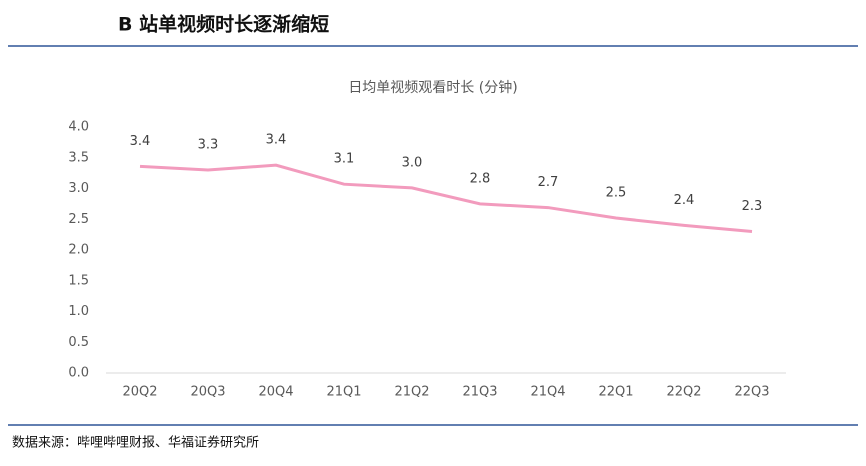 This screenshot has height=466, width=866. Describe the element at coordinates (78, 219) in the screenshot. I see `y-tick-label: 2.5` at that location.